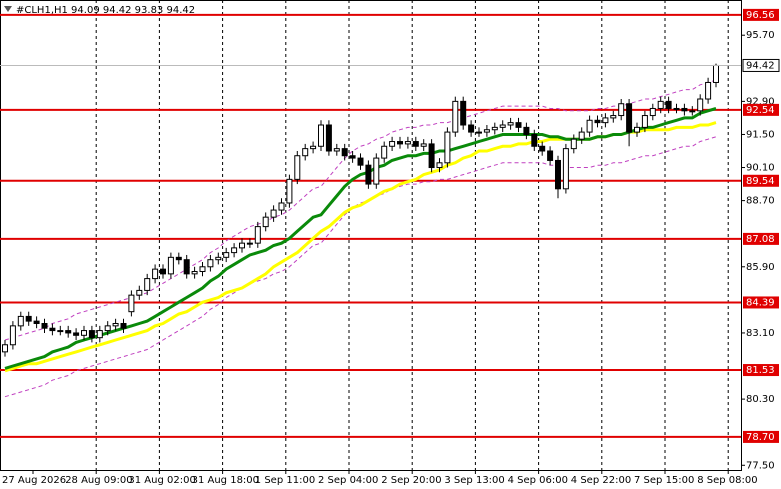 This screenshot has height=489, width=781. I want to click on x-tick-label: 2 Sep 20:00, so click(411, 480).